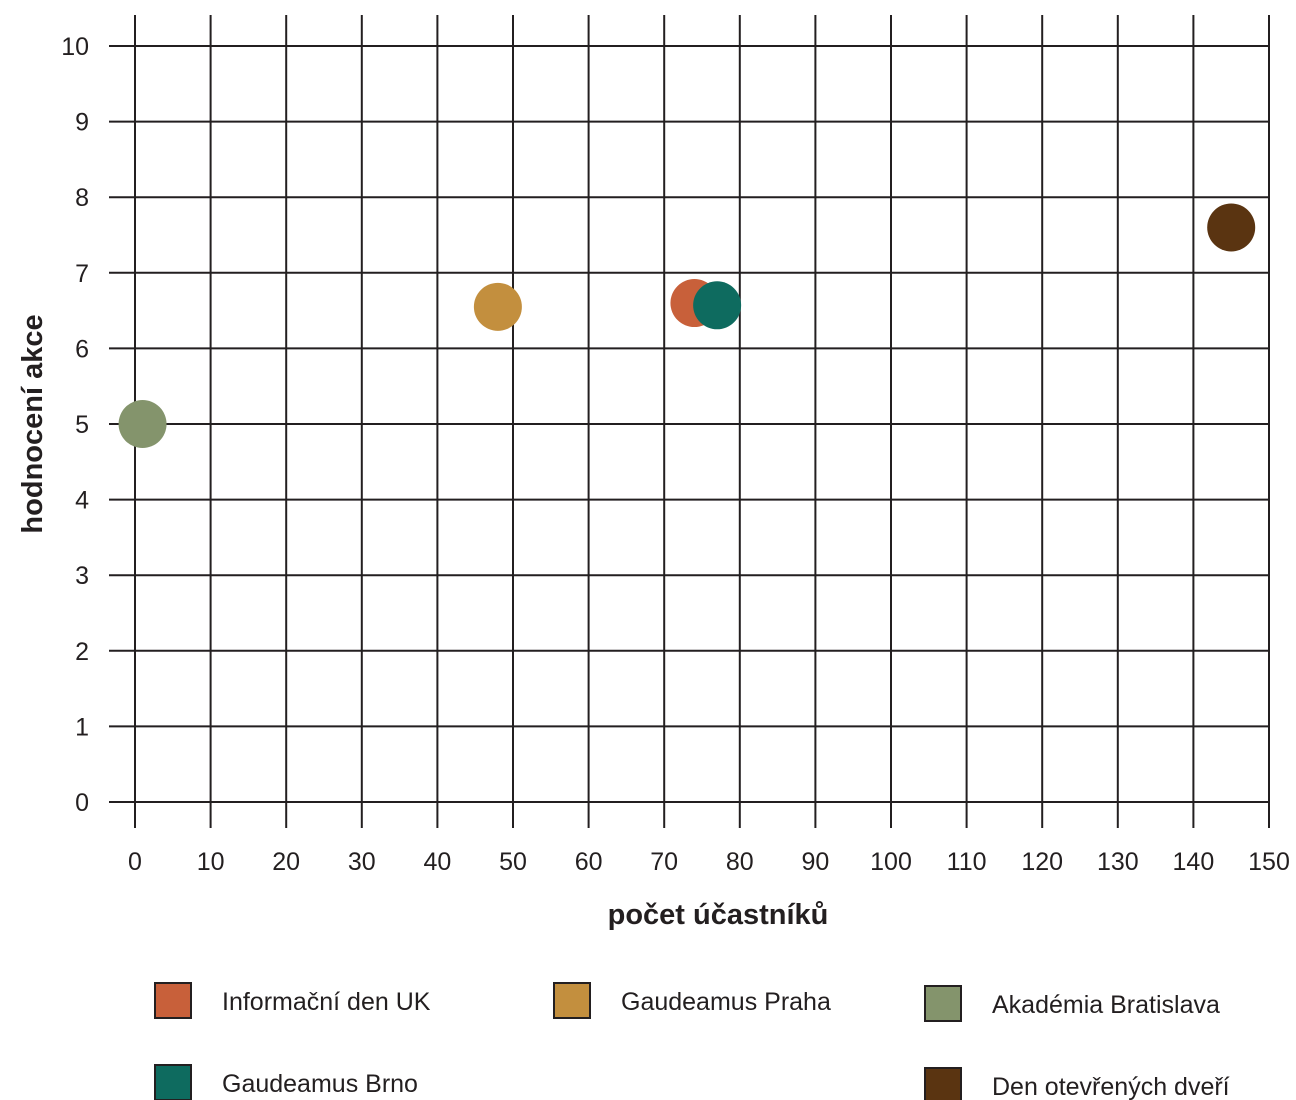 The width and height of the screenshot is (1296, 1100). Describe the element at coordinates (320, 1084) in the screenshot. I see `legend-label: Gaudeamus Brno` at that location.